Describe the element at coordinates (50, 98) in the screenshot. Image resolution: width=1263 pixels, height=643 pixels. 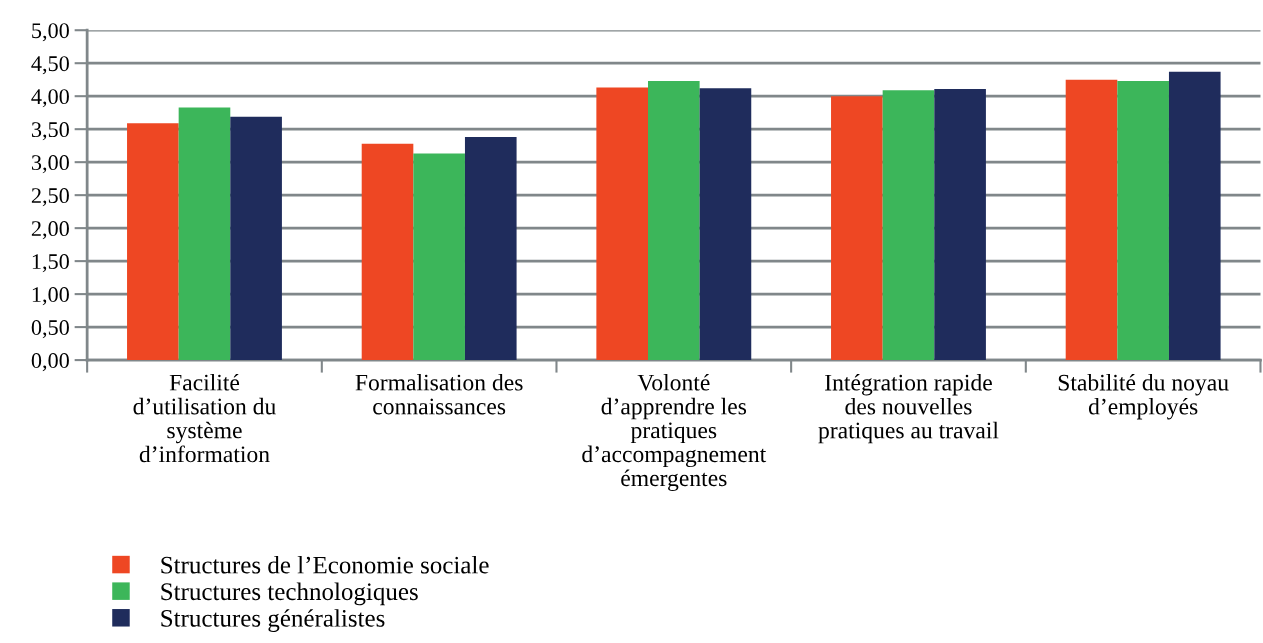
I see `y-tick-label: 4,00` at that location.